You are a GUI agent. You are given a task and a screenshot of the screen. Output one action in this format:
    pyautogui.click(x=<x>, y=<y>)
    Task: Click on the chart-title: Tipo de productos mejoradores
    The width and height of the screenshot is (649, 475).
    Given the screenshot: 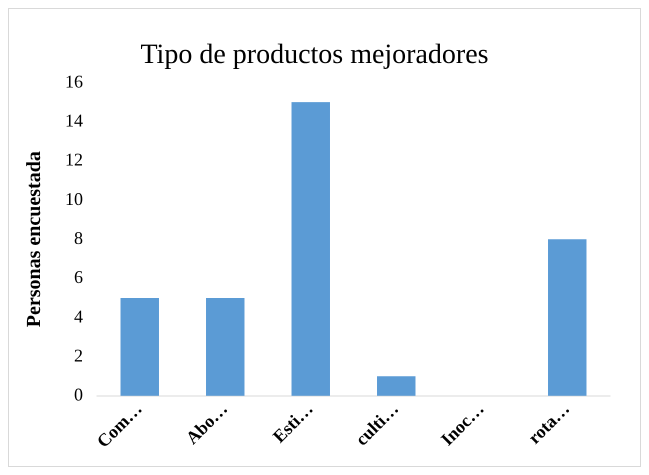 What is the action you would take?
    pyautogui.click(x=314, y=54)
    